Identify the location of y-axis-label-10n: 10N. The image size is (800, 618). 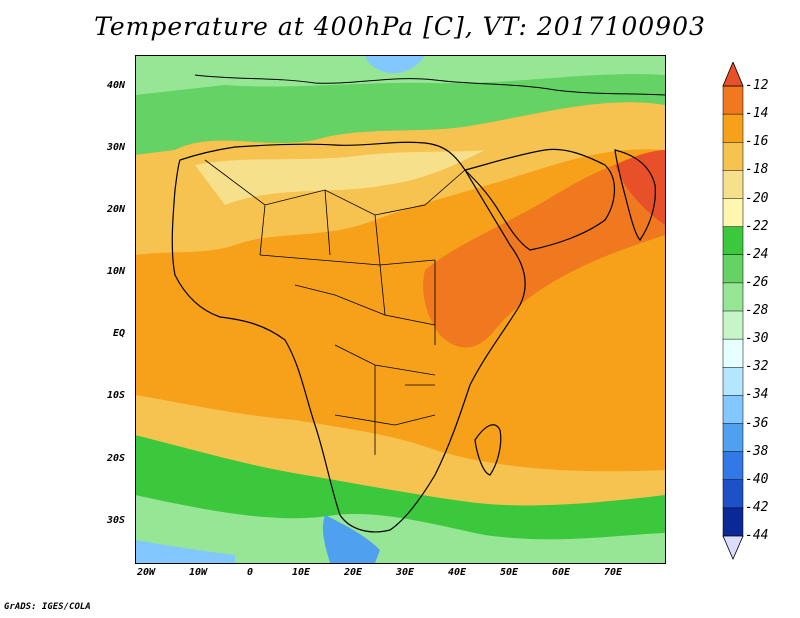
(115, 271).